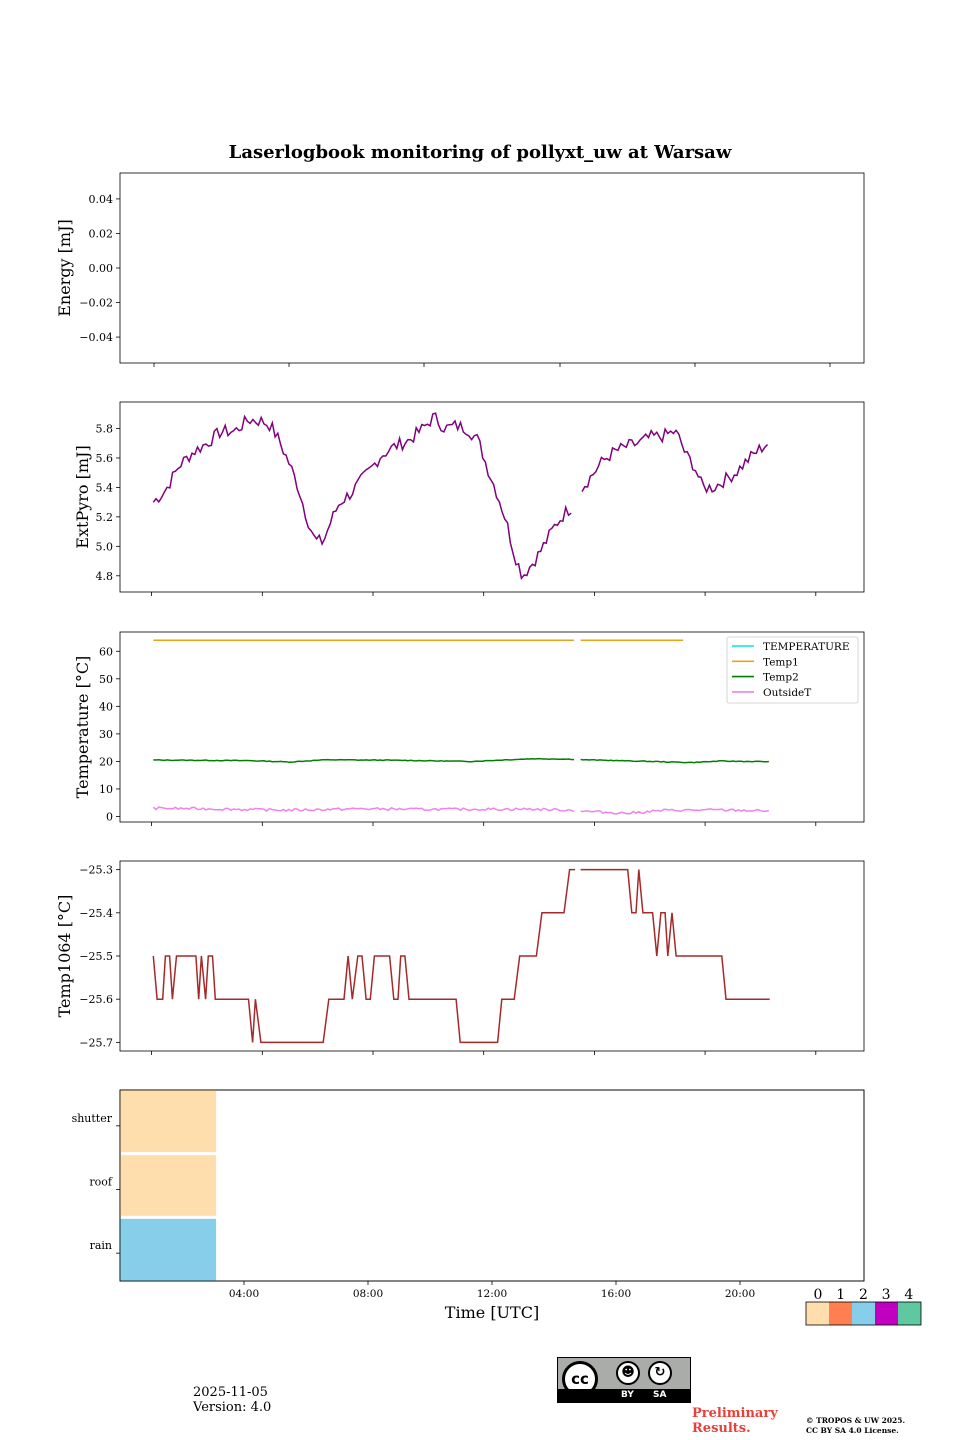 This screenshot has height=1440, width=960. Describe the element at coordinates (109, 816) in the screenshot. I see `ytick-label-temperature: 0` at that location.